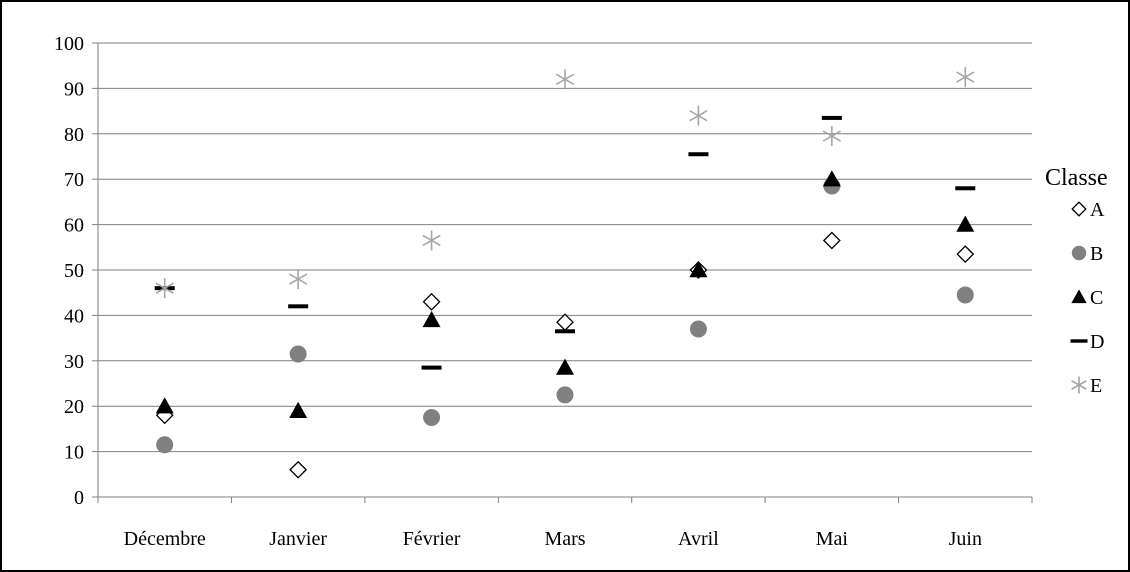 This screenshot has height=572, width=1130. Describe the element at coordinates (1079, 209) in the screenshot. I see `legend-marker-A` at that location.